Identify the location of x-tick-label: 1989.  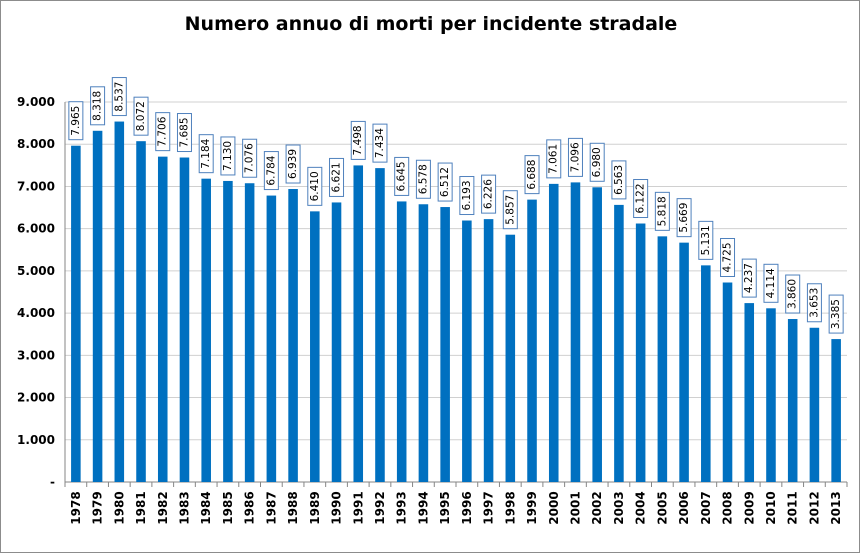
(315, 507).